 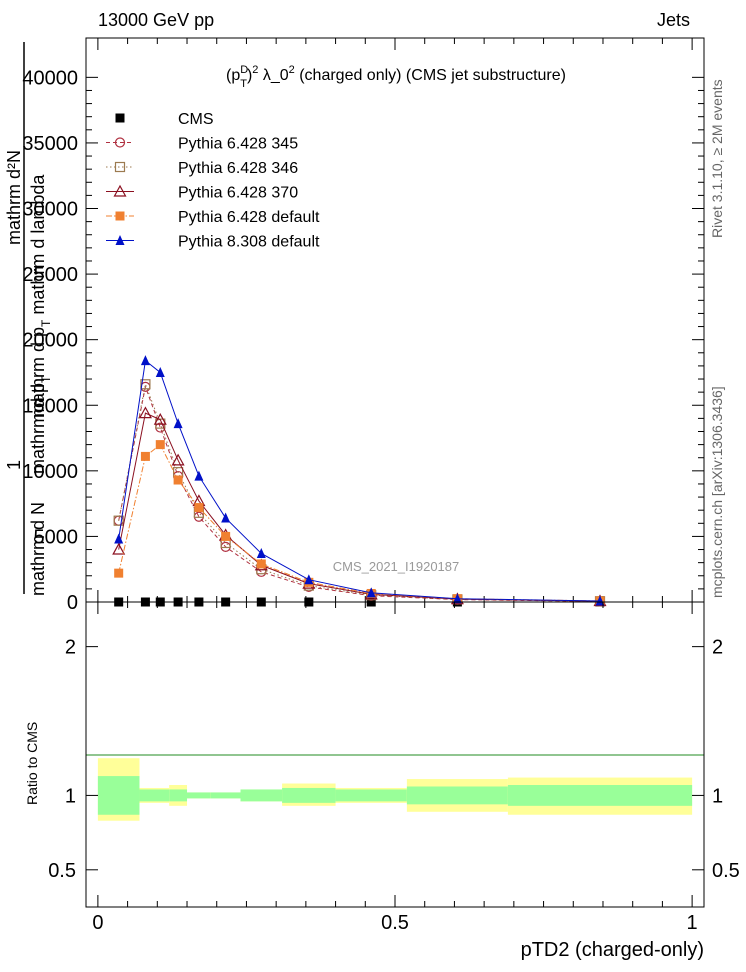 I want to click on y-tick-label: 20000, so click(x=50, y=341).